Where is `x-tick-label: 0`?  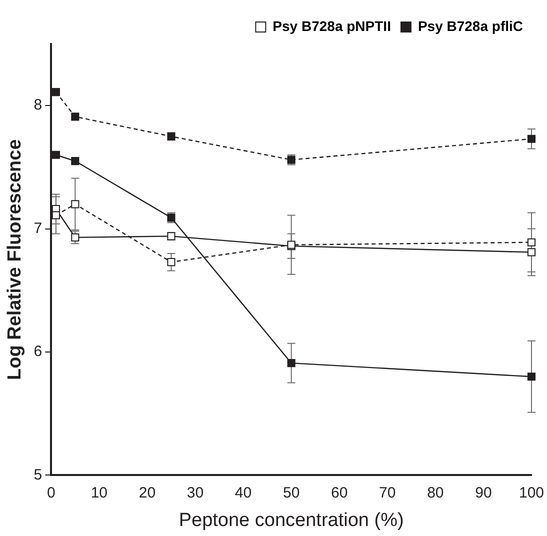
x-tick-label: 0 is located at coordinates (51, 493).